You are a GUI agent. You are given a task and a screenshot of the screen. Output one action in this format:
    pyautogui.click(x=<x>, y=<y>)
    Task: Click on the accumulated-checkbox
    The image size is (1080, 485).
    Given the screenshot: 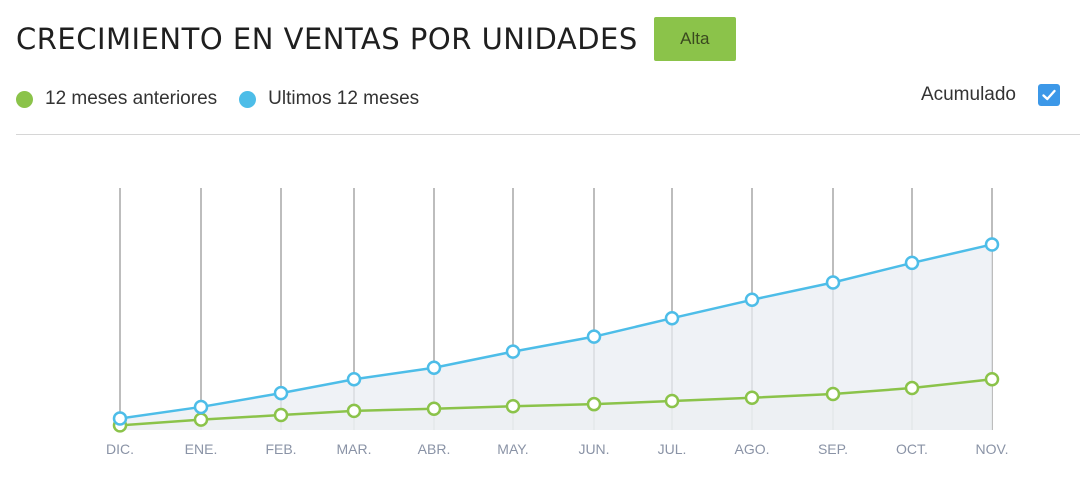 What is the action you would take?
    pyautogui.click(x=1049, y=95)
    